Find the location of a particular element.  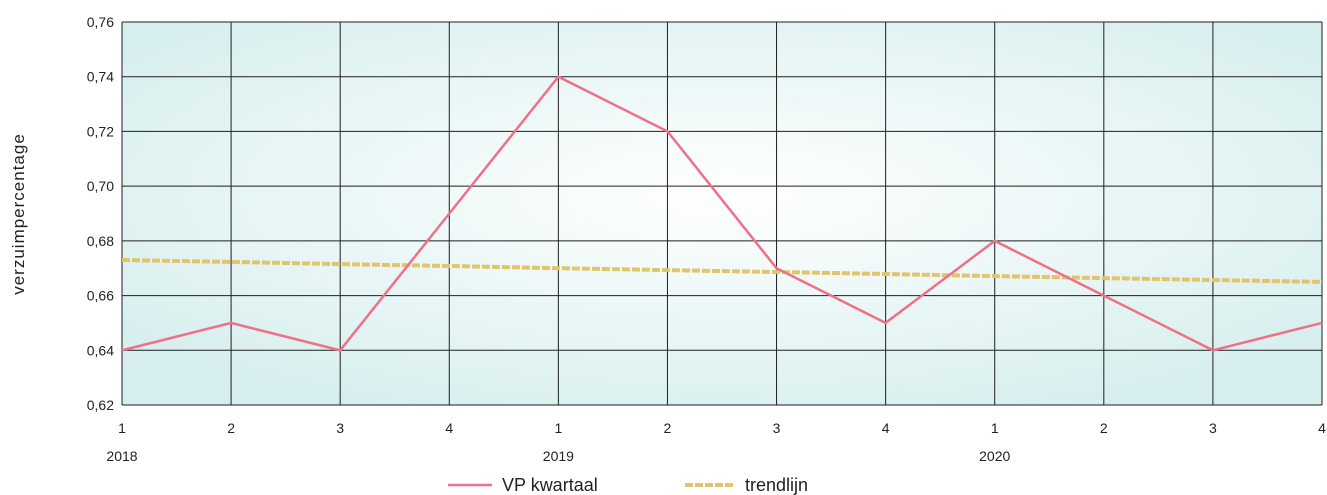

legend-label: VP kwartaal is located at coordinates (550, 485).